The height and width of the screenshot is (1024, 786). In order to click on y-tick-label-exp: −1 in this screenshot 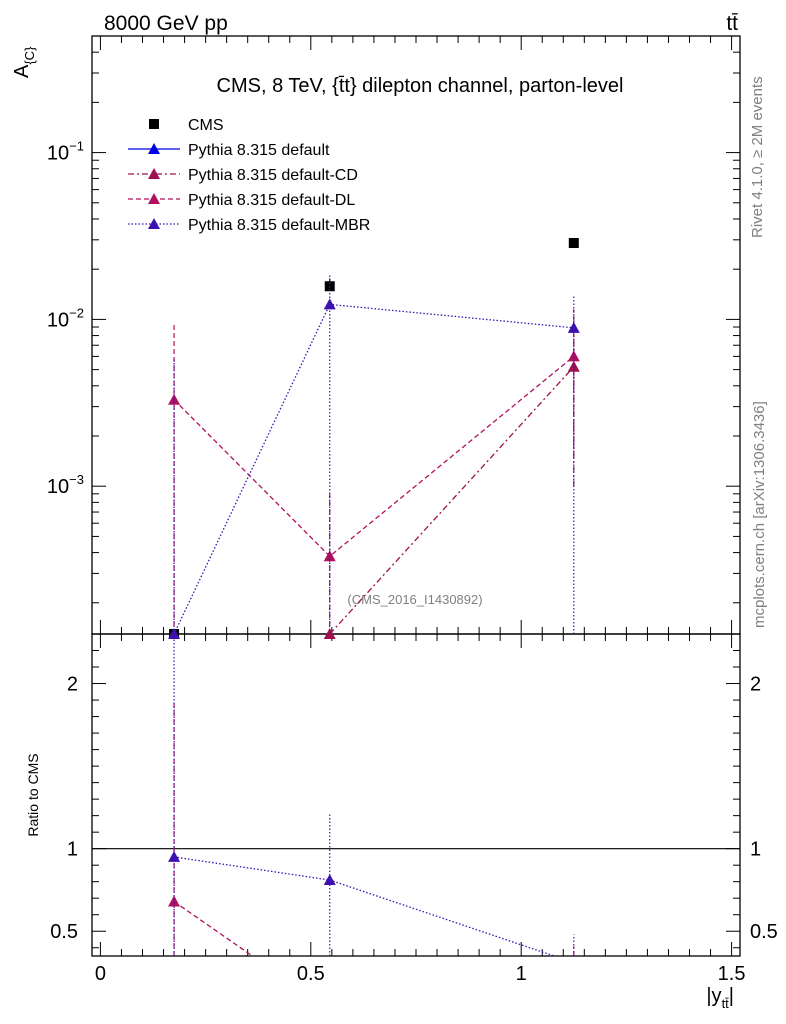, I will do `click(76, 146)`.